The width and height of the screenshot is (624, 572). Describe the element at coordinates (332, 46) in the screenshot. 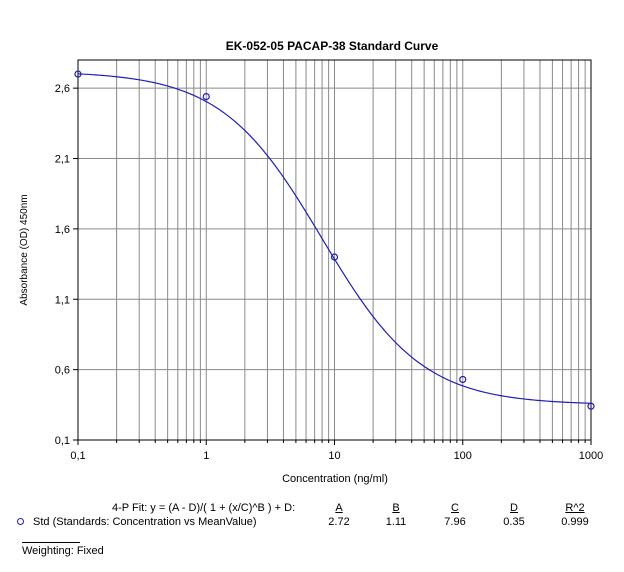

I see `chart-title: EK-052-05 PACAP-38 Standard Curve` at that location.